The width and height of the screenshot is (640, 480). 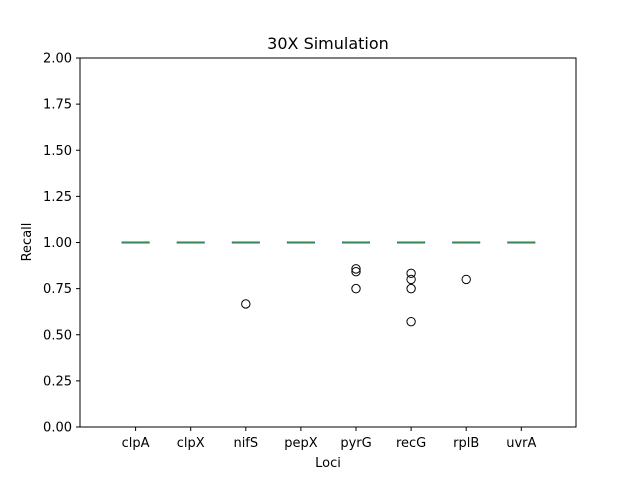 What do you see at coordinates (411, 443) in the screenshot?
I see `x-tick-label: recG` at bounding box center [411, 443].